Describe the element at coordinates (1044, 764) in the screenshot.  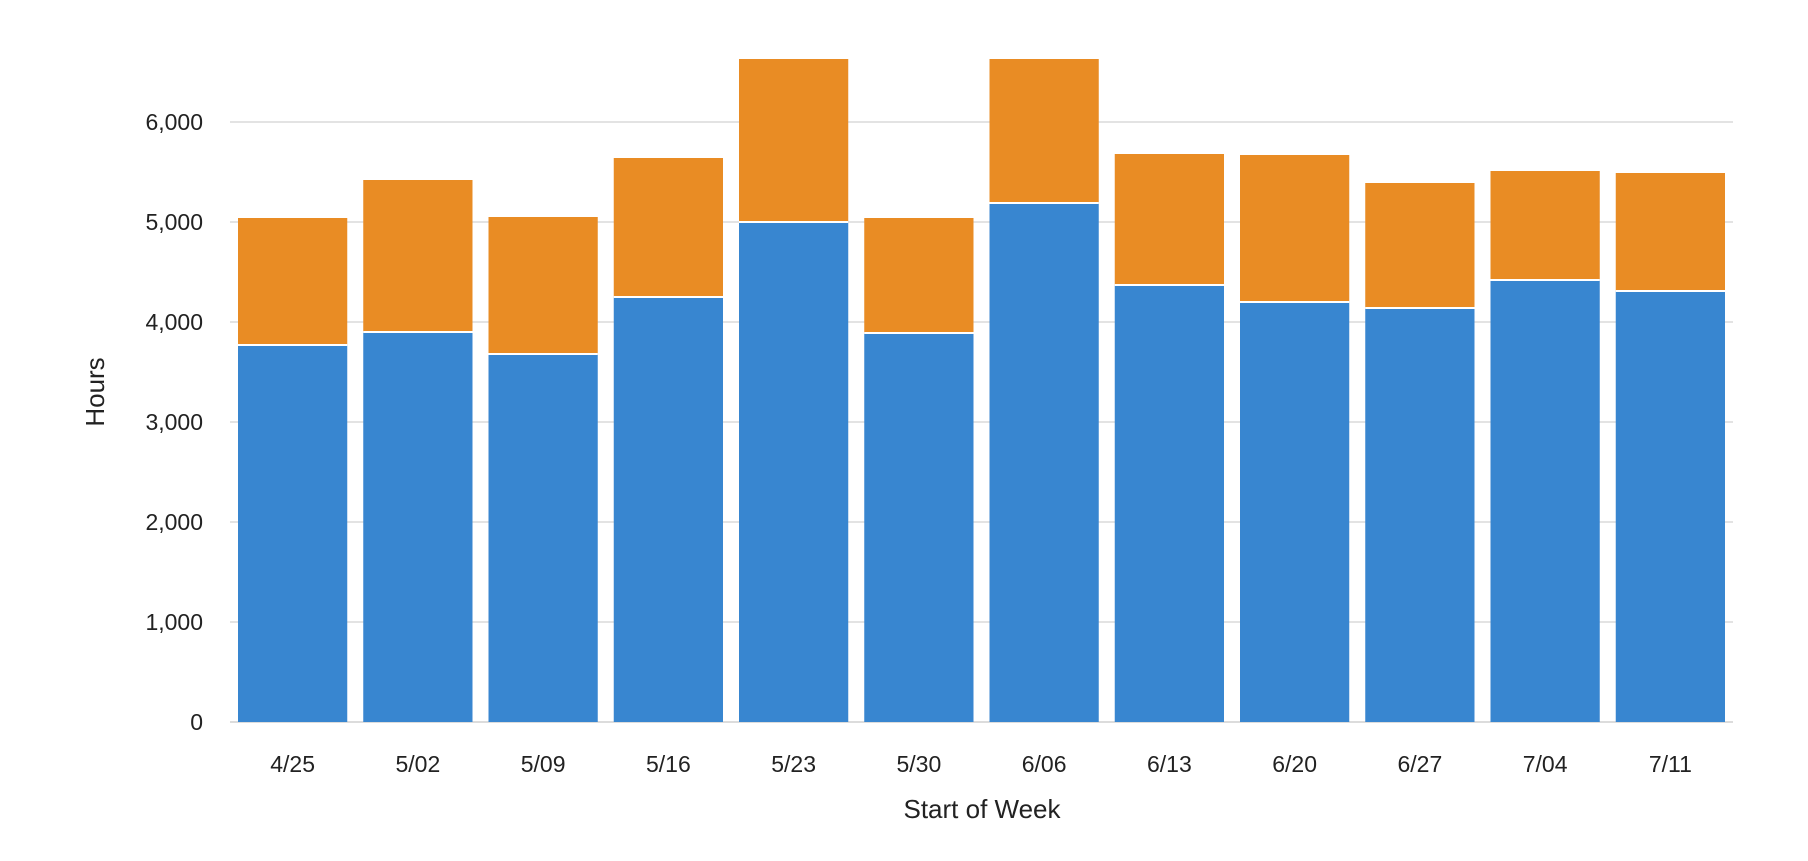
I see `x-tick-label: 6/06` at that location.